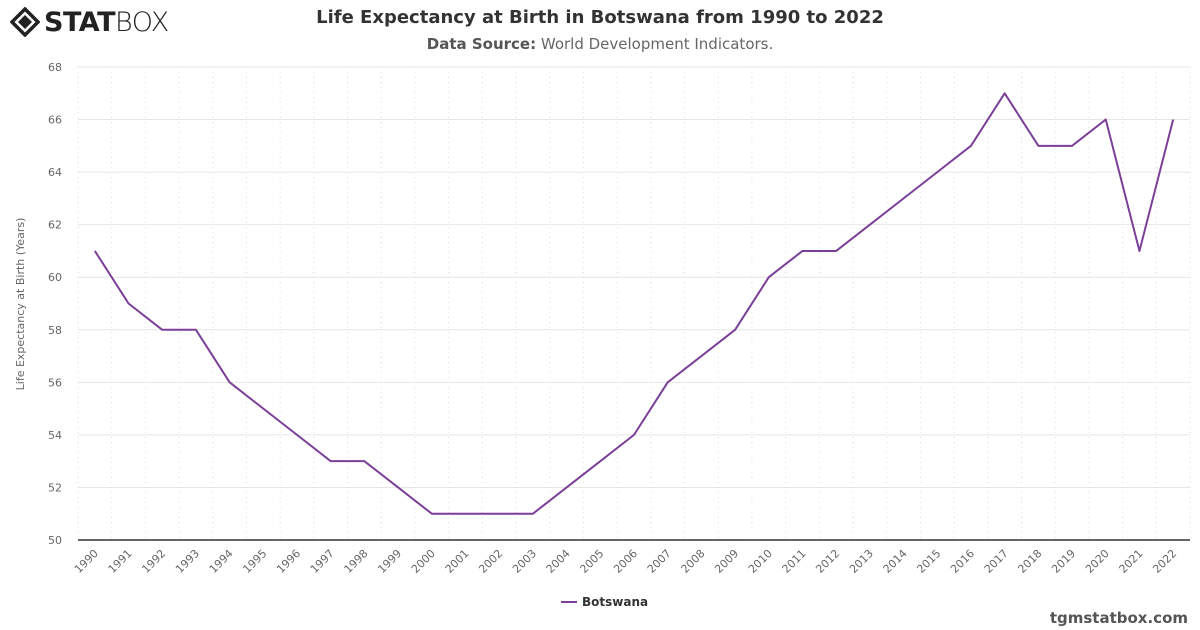 Image resolution: width=1200 pixels, height=630 pixels. Describe the element at coordinates (187, 561) in the screenshot. I see `x-tick-label: 1993` at that location.